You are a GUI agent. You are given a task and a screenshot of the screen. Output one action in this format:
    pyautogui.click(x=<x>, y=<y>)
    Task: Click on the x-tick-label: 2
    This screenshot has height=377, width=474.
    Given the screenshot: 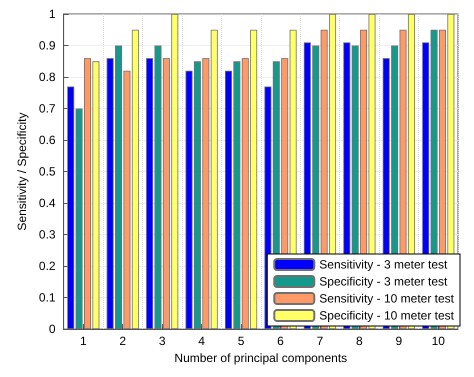 What is the action you would take?
    pyautogui.click(x=122, y=341)
    